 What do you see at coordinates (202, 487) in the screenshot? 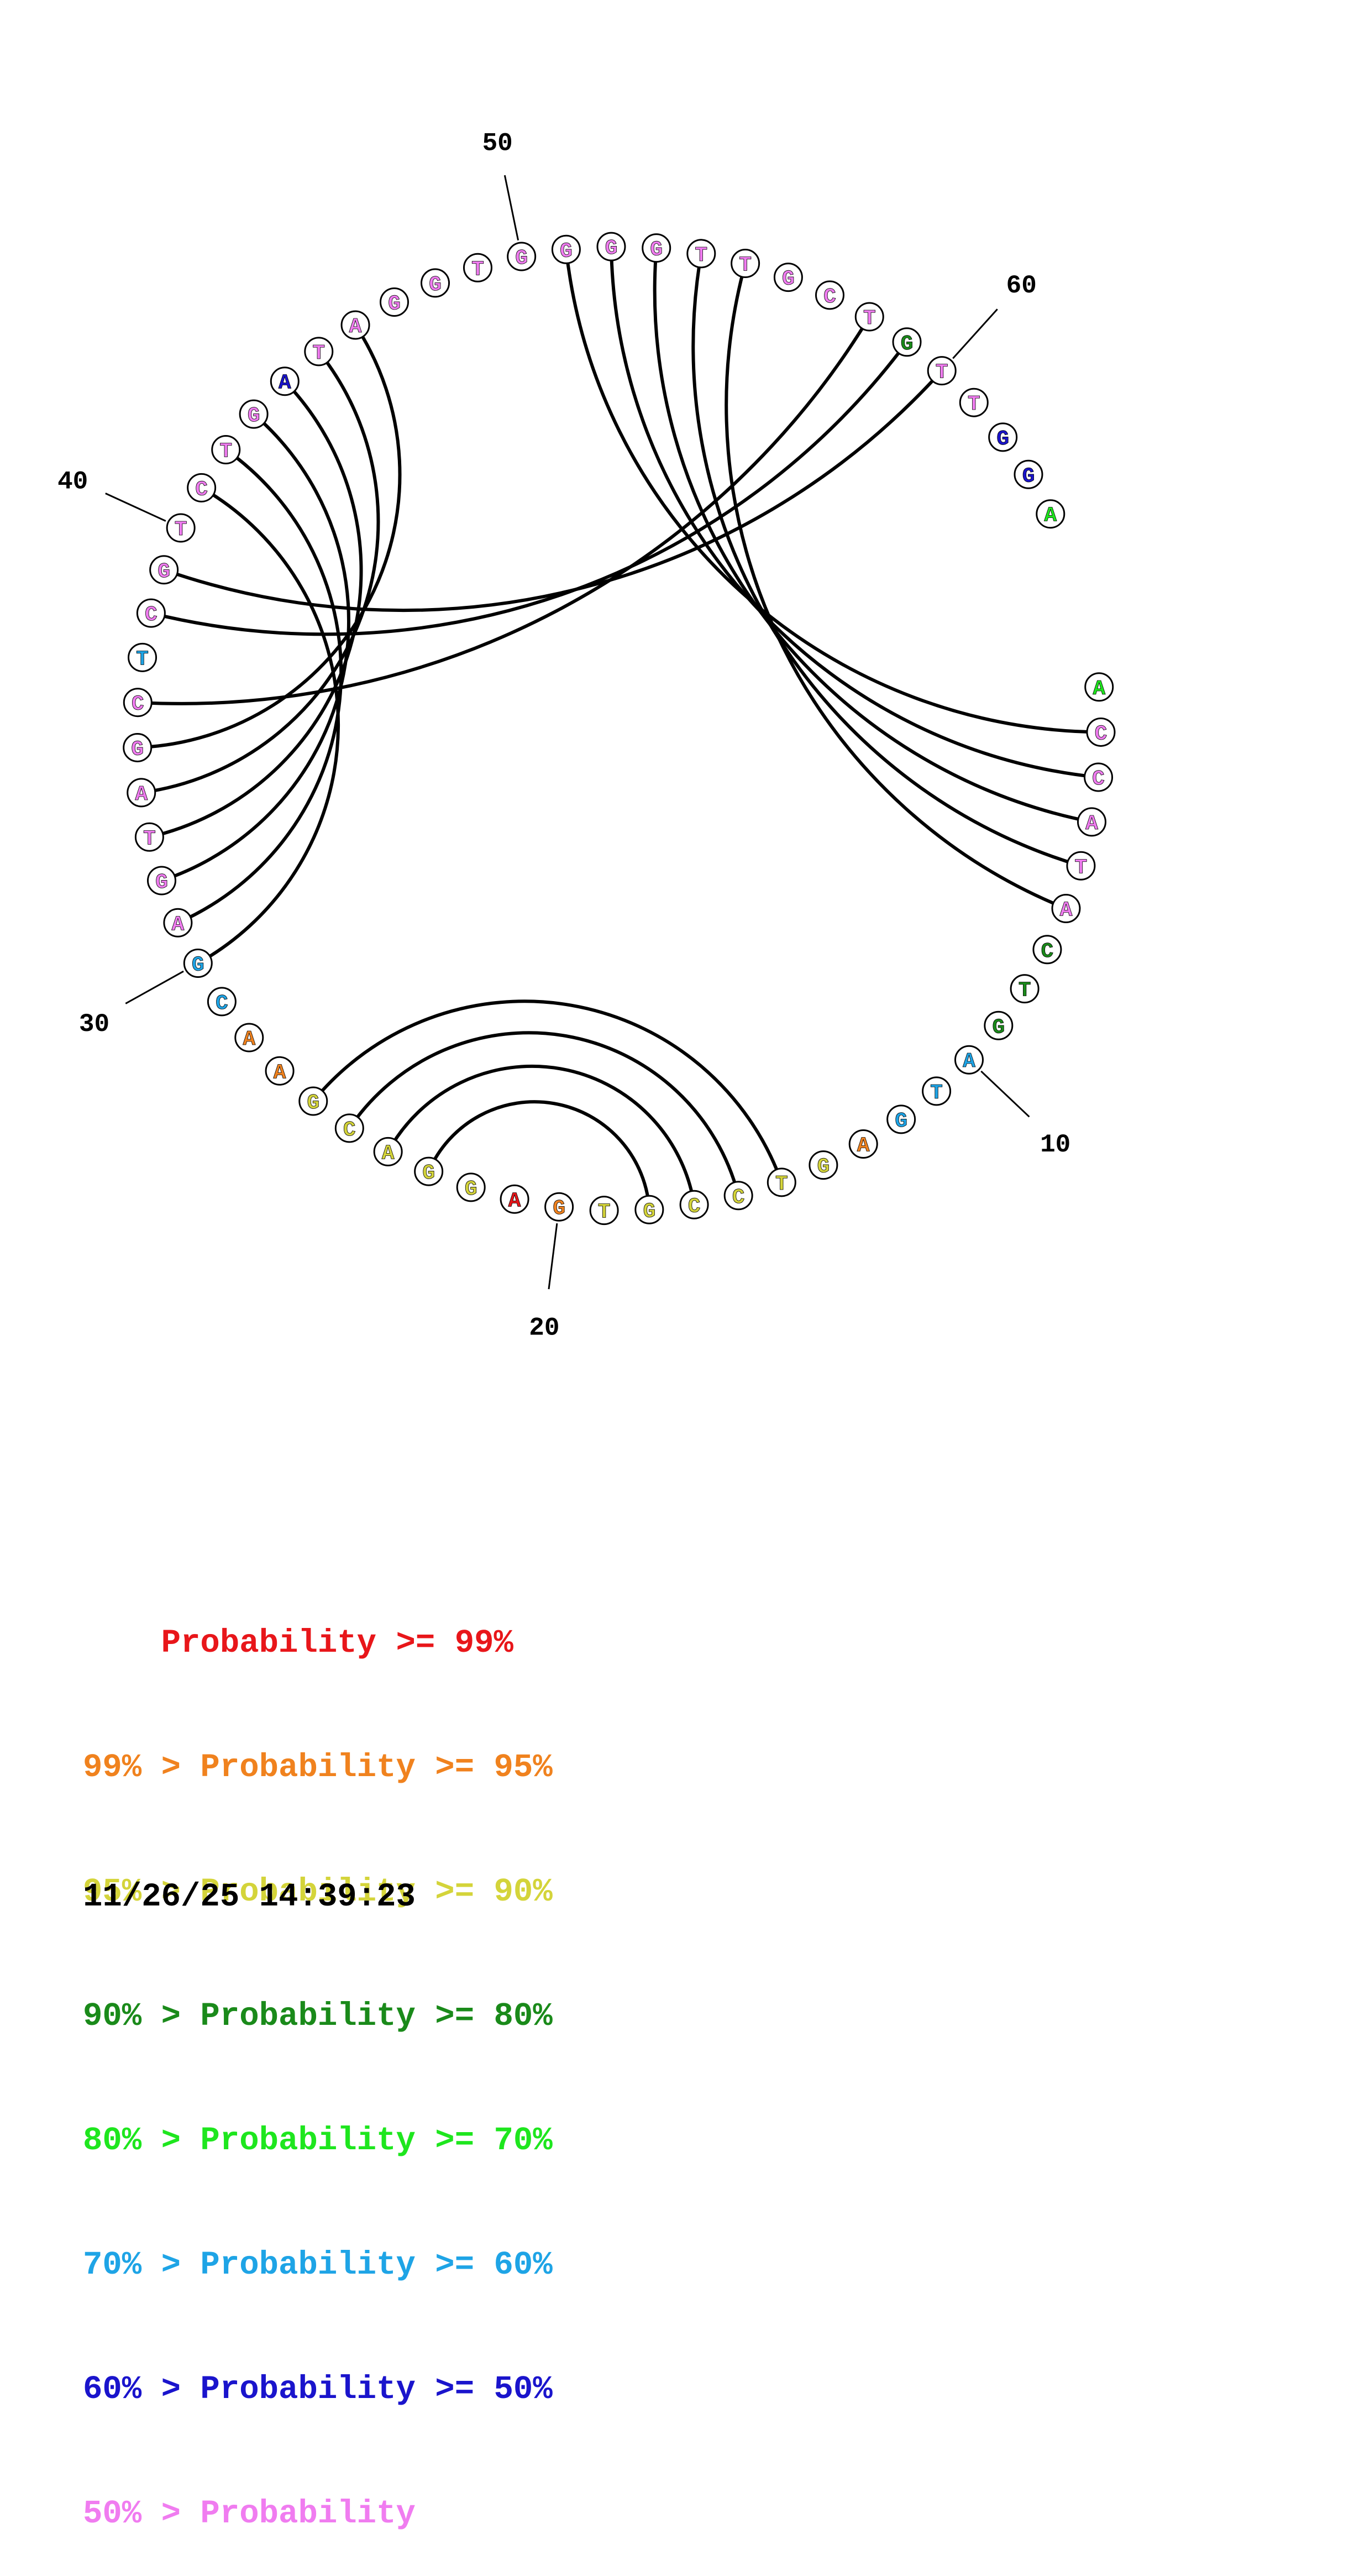
I see `base-41: C` at bounding box center [202, 487].